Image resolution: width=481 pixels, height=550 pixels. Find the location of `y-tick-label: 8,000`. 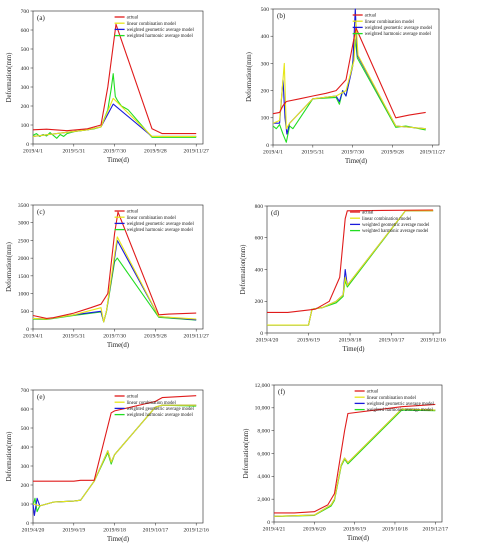

y-tick-label: 8,000 is located at coordinates (263, 432).